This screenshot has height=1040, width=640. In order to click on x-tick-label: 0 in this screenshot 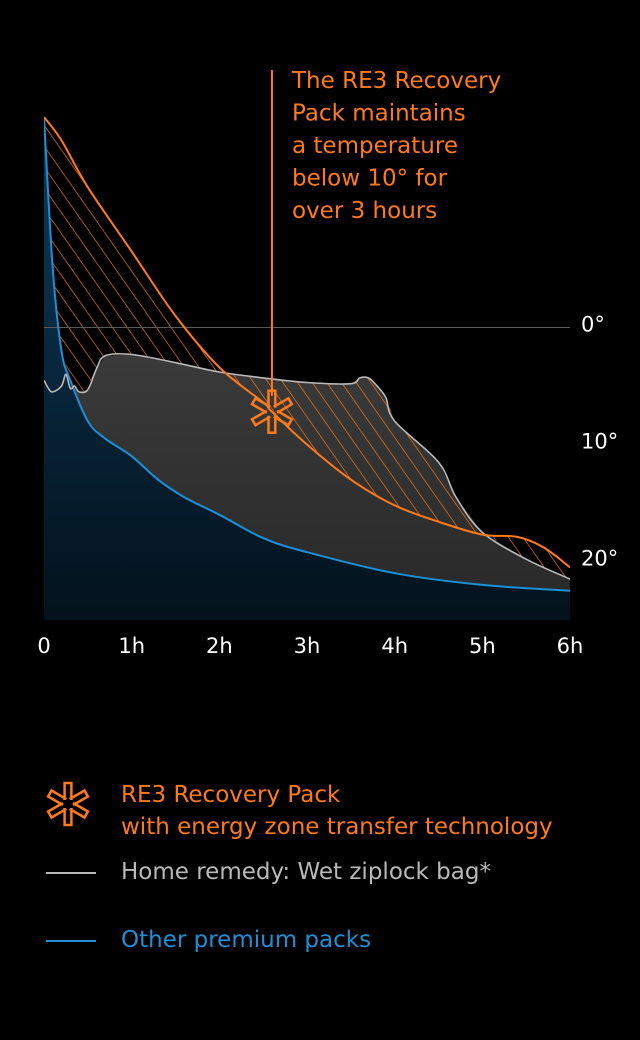, I will do `click(43, 646)`.